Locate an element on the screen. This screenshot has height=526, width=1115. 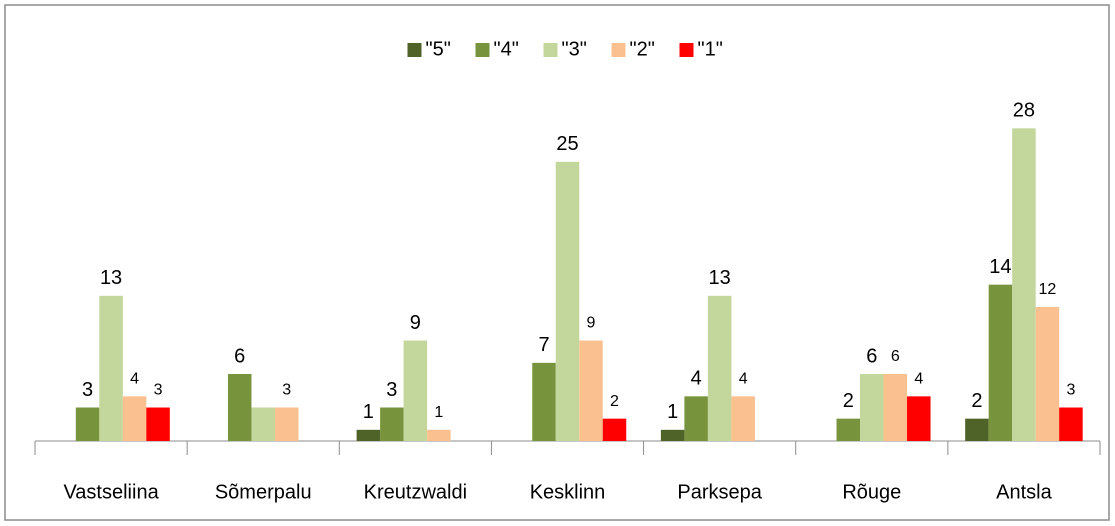
data-label: 14 is located at coordinates (1000, 267).